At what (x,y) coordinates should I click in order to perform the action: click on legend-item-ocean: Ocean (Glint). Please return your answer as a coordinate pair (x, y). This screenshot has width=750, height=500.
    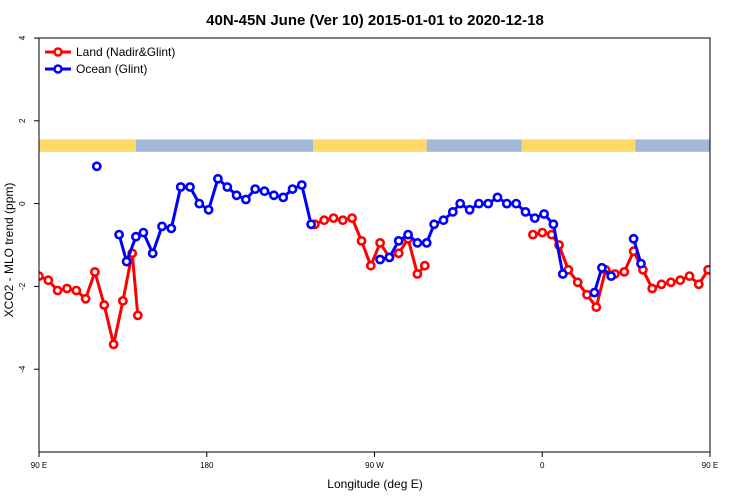
    Looking at the image, I should click on (96, 69).